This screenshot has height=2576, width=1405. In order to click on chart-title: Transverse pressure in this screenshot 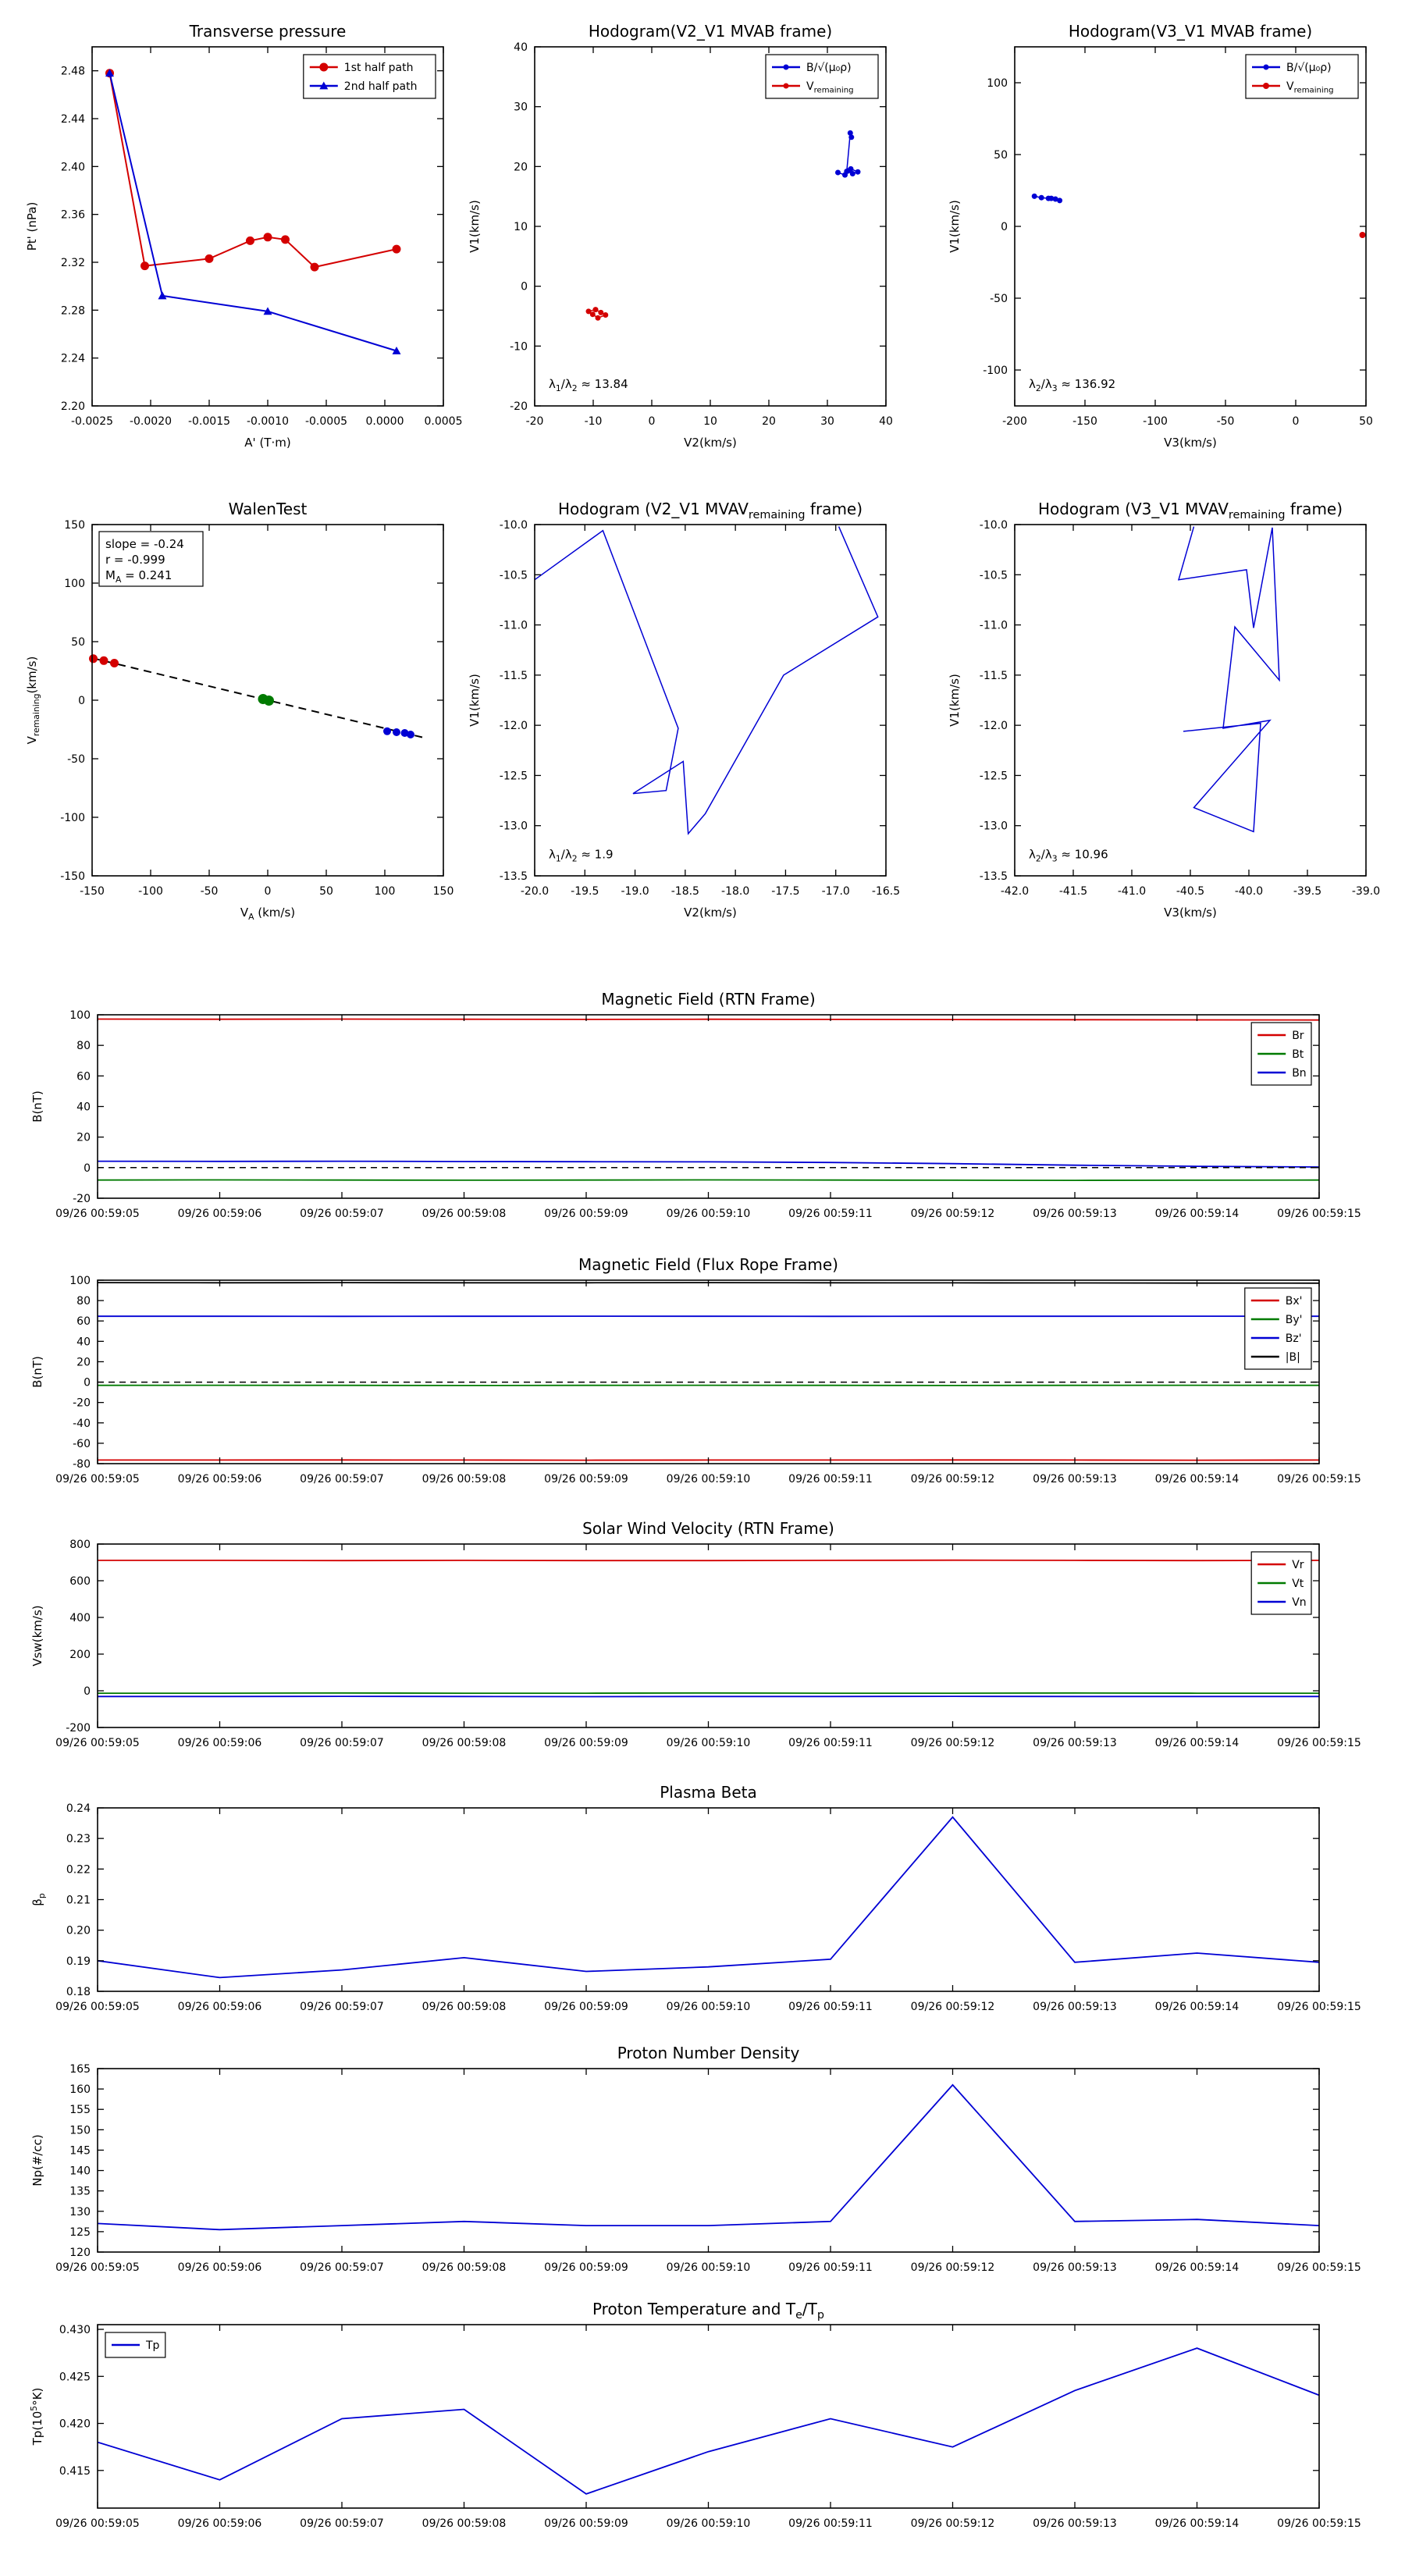, I will do `click(268, 32)`.